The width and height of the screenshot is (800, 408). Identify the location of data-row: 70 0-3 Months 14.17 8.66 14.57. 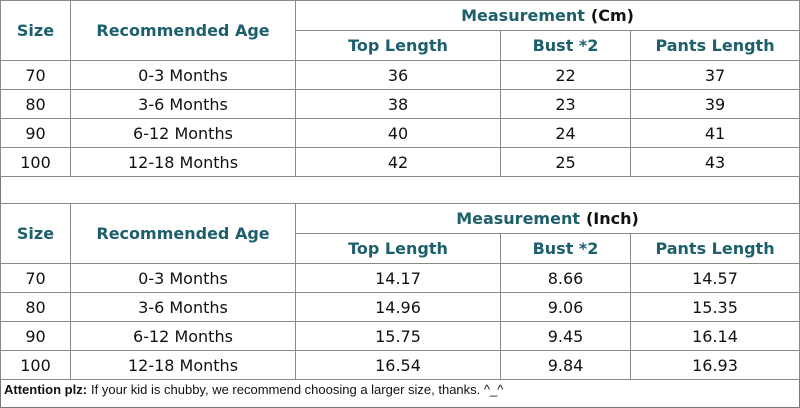
(400, 278).